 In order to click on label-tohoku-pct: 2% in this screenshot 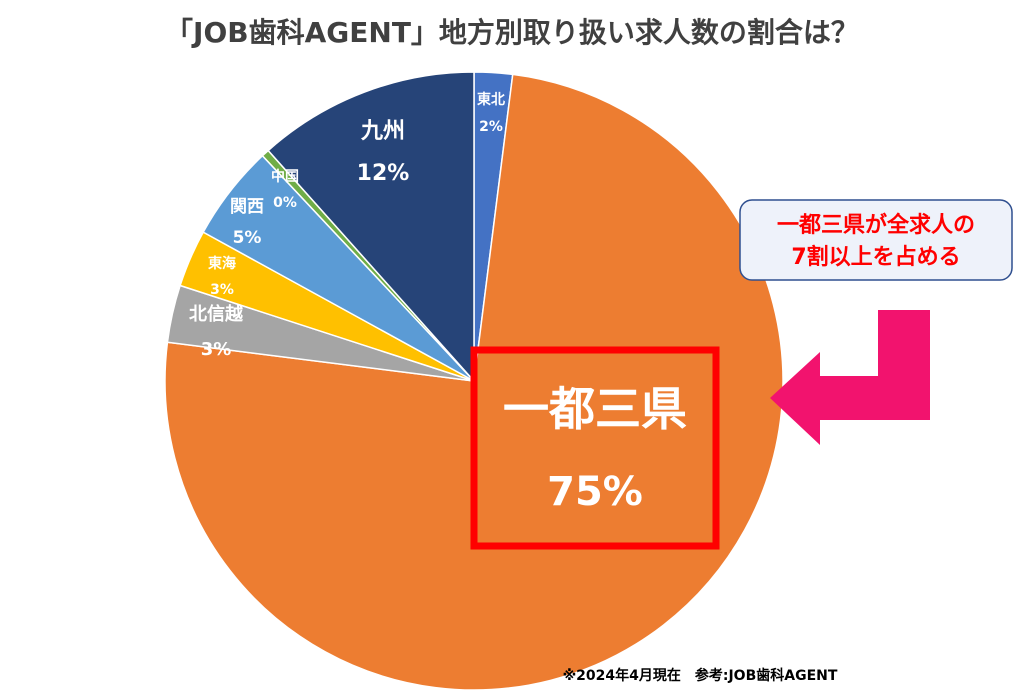, I will do `click(491, 127)`.